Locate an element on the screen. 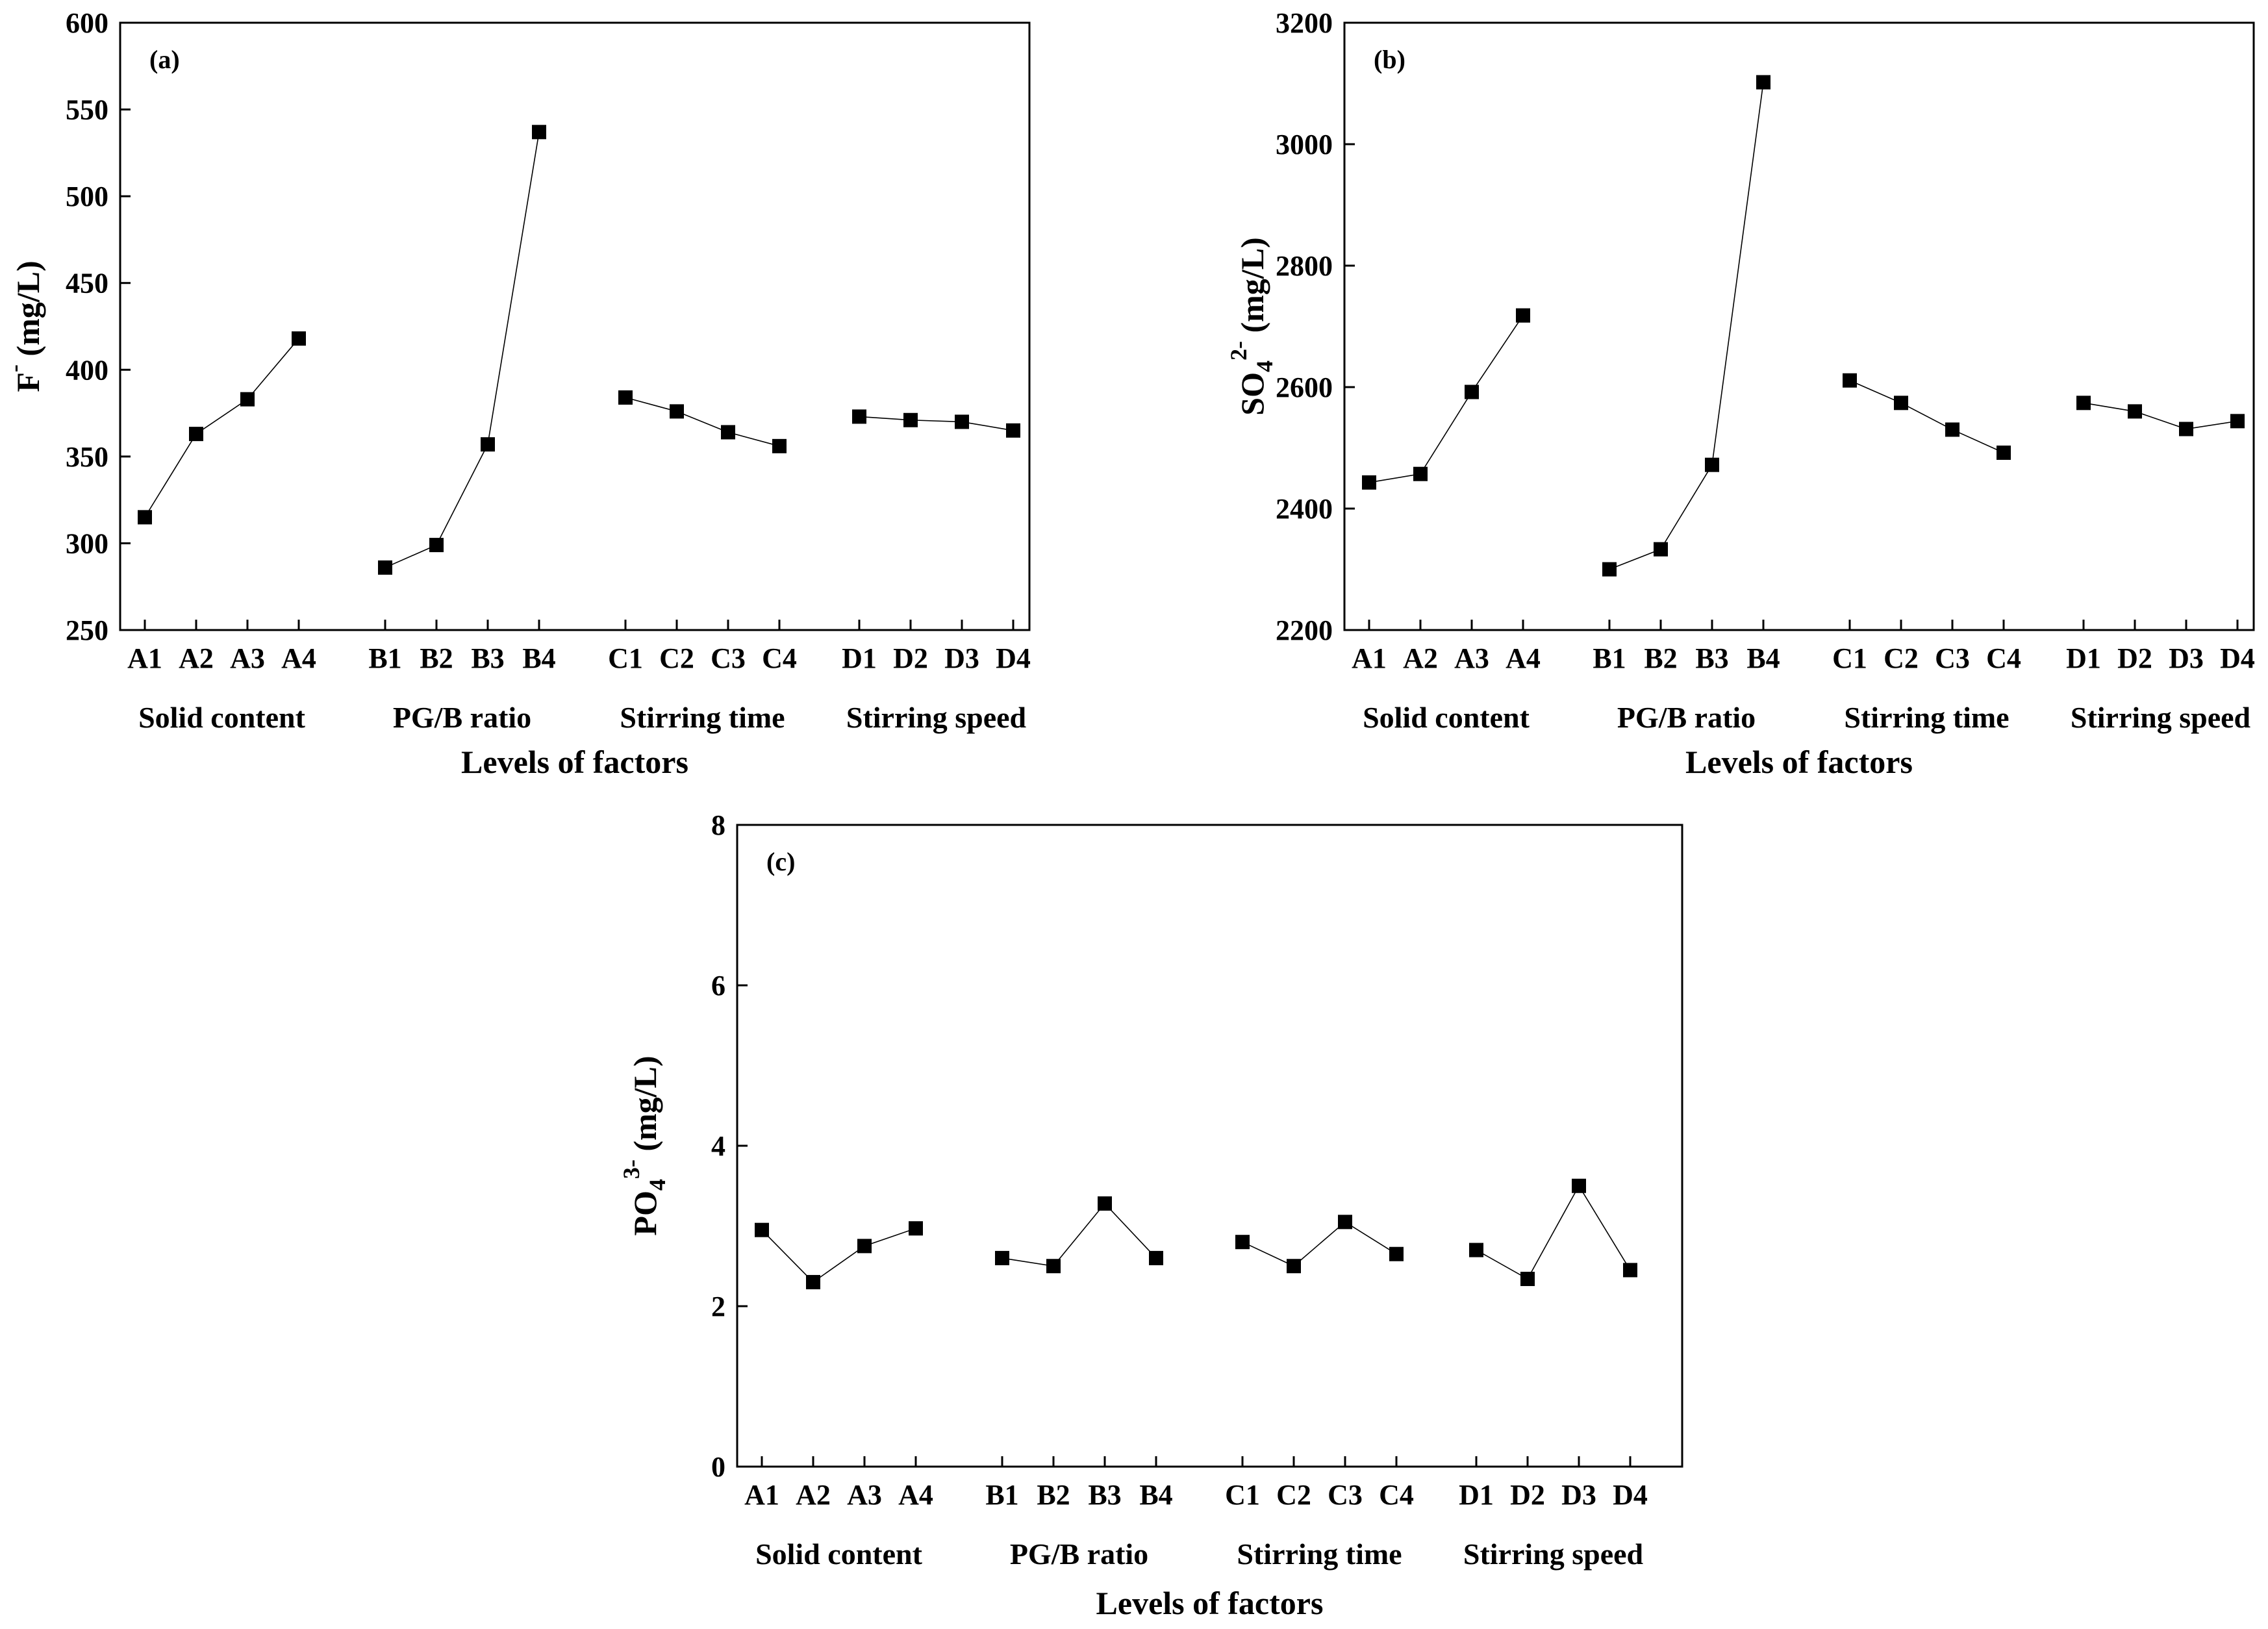 The image size is (2268, 1629). group-label: Stirring speed is located at coordinates (937, 717).